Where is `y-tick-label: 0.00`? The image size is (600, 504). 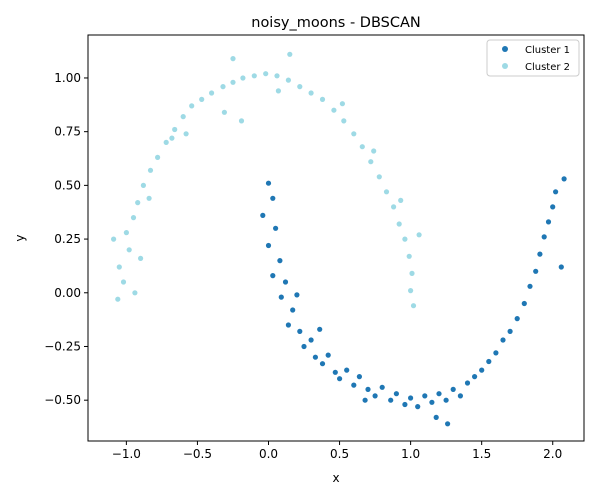
y-tick-label: 0.00 is located at coordinates (67, 293).